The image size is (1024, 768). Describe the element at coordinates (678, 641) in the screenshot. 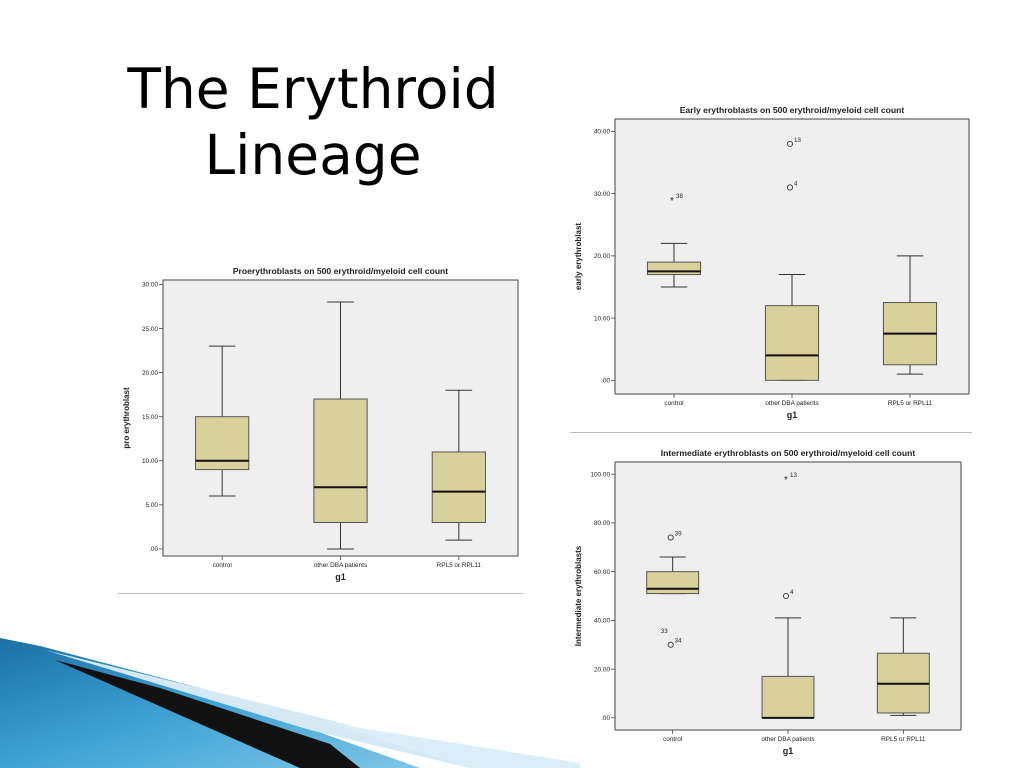

I see `outlier-label: 34` at that location.